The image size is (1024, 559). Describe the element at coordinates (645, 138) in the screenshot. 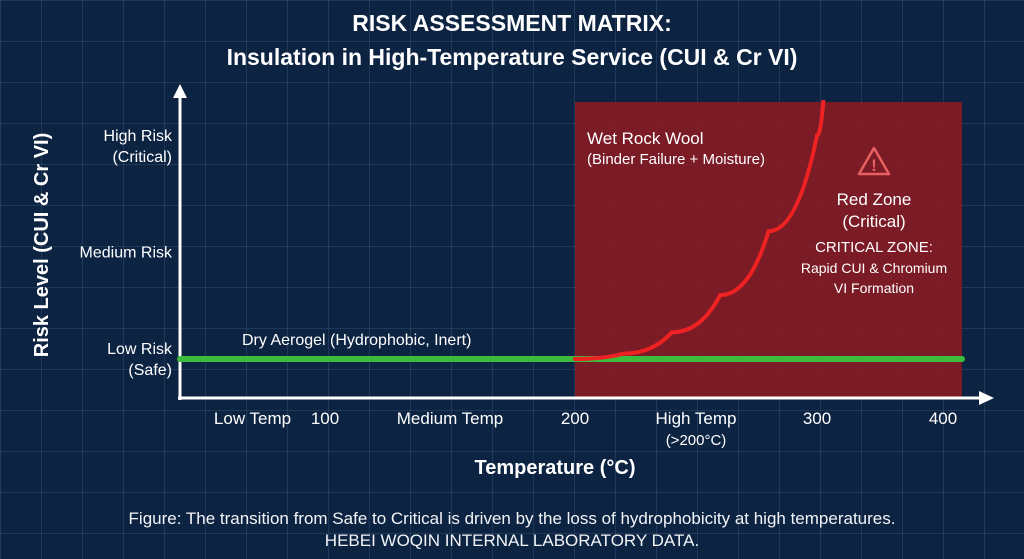

I see `wet-rock-wool-label: Wet Rock Wool` at that location.